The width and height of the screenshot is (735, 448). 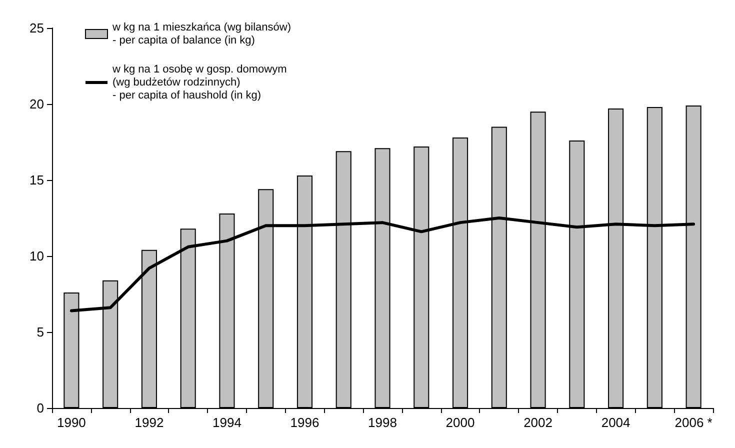 I want to click on y-tick-label: 10, so click(x=37, y=256).